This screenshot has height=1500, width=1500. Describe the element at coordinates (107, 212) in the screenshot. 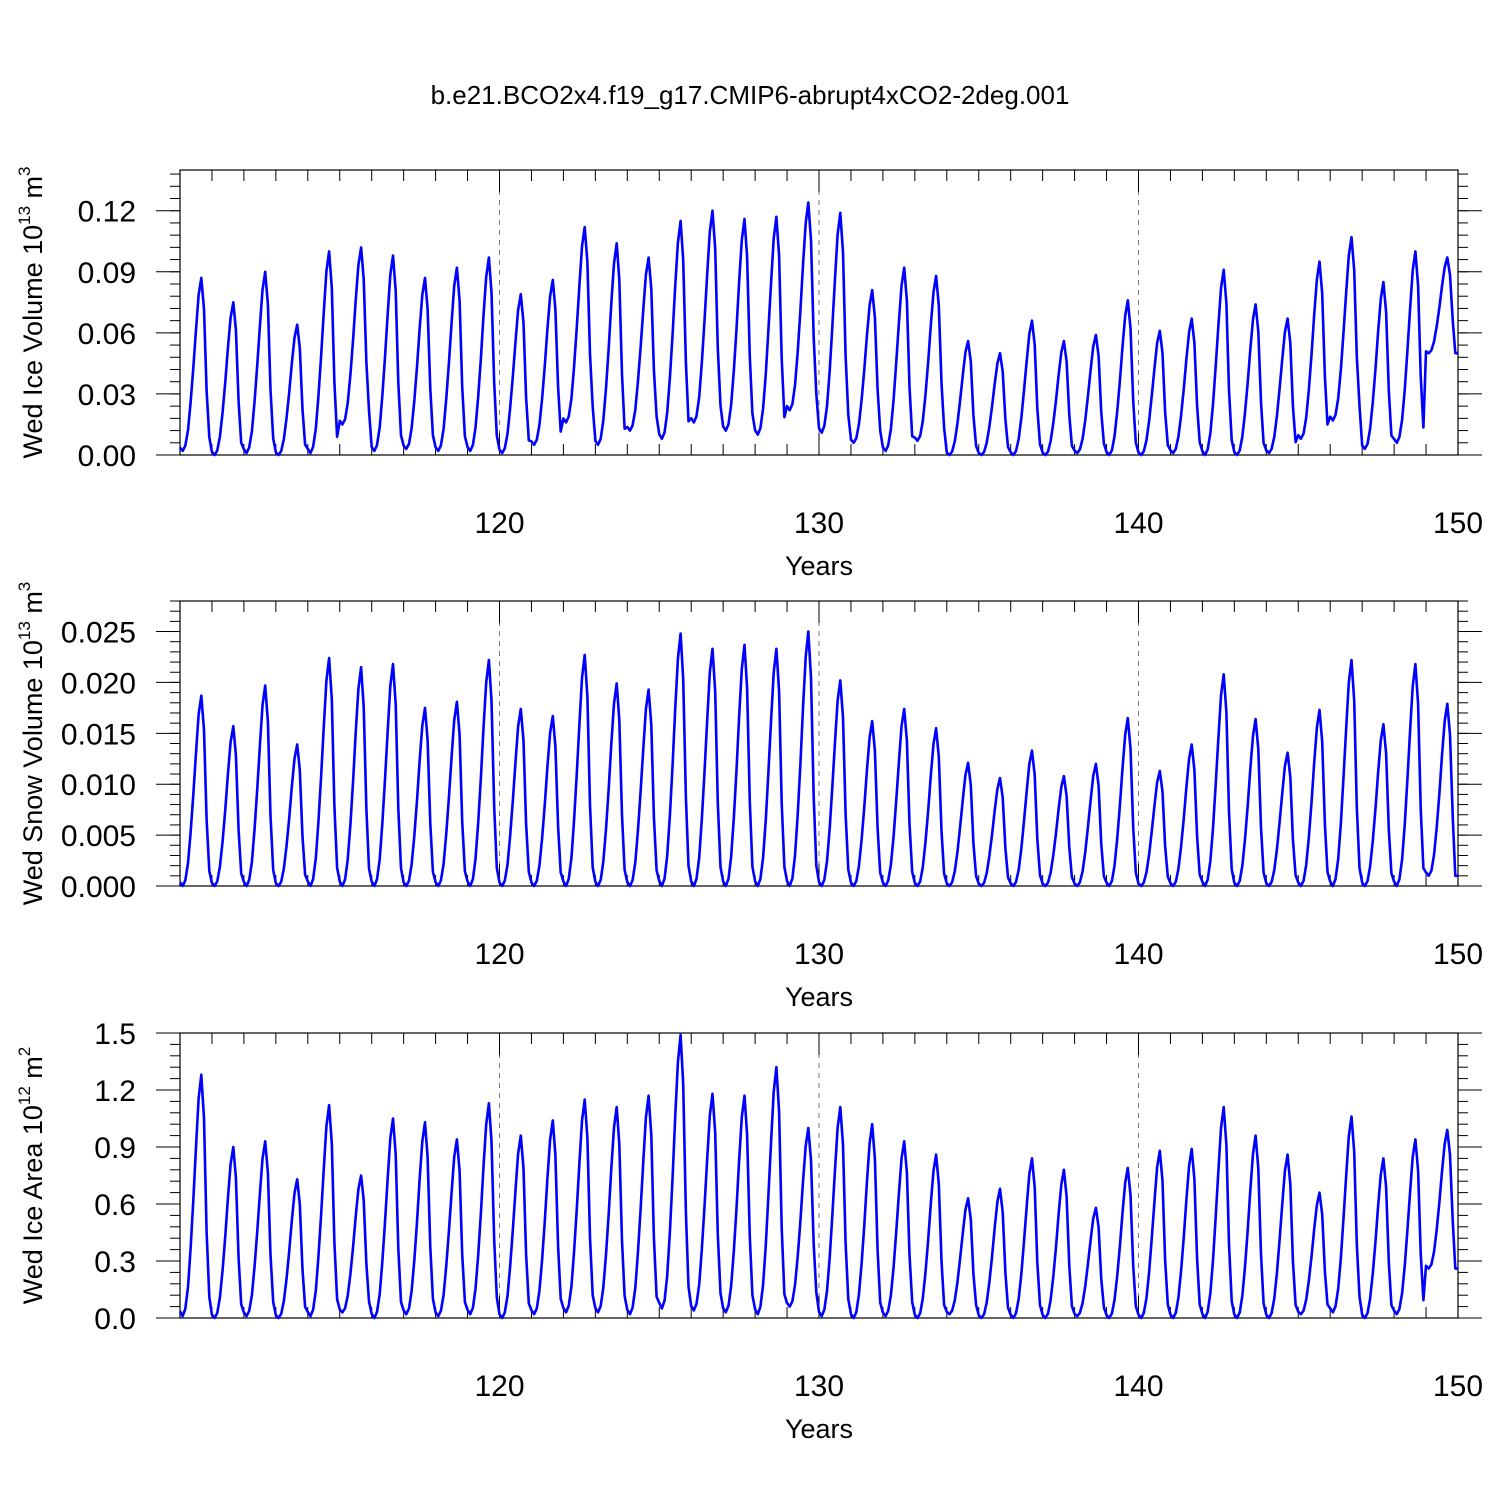

I see `y-tick-label: 0.12` at that location.